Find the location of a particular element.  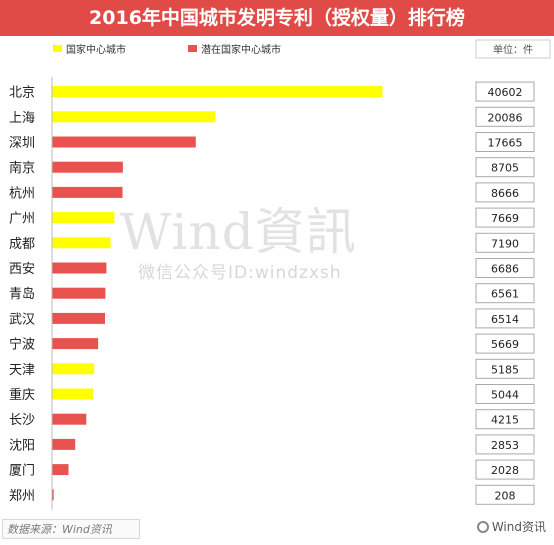

brand-label: Wind资讯 is located at coordinates (518, 527).